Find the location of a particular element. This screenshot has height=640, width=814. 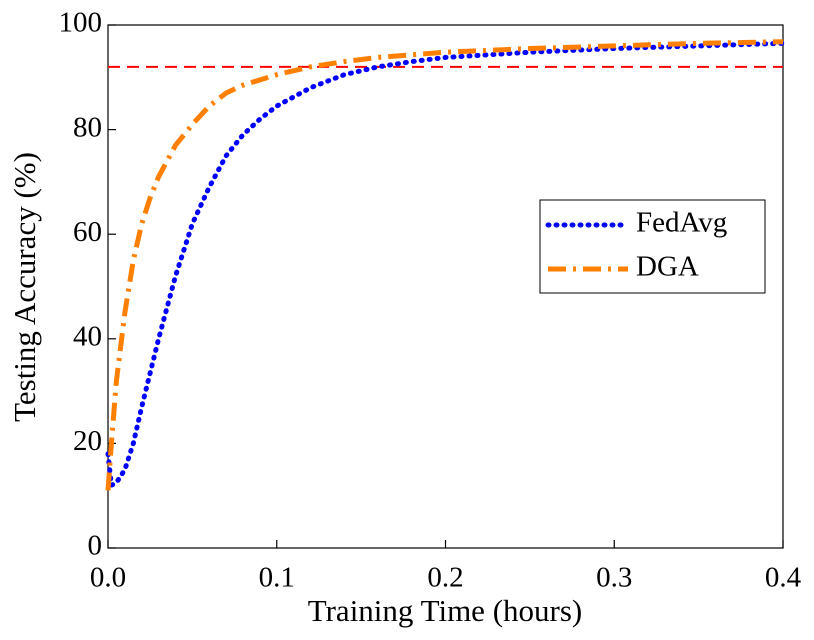

y-tick-label: 40 is located at coordinates (87, 336).